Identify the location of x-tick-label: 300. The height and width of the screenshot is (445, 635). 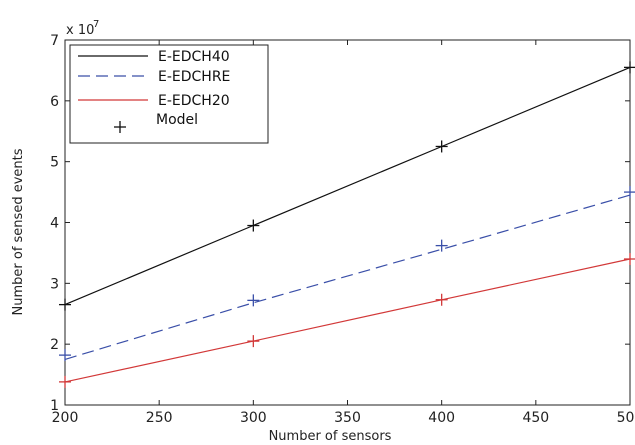
(253, 418).